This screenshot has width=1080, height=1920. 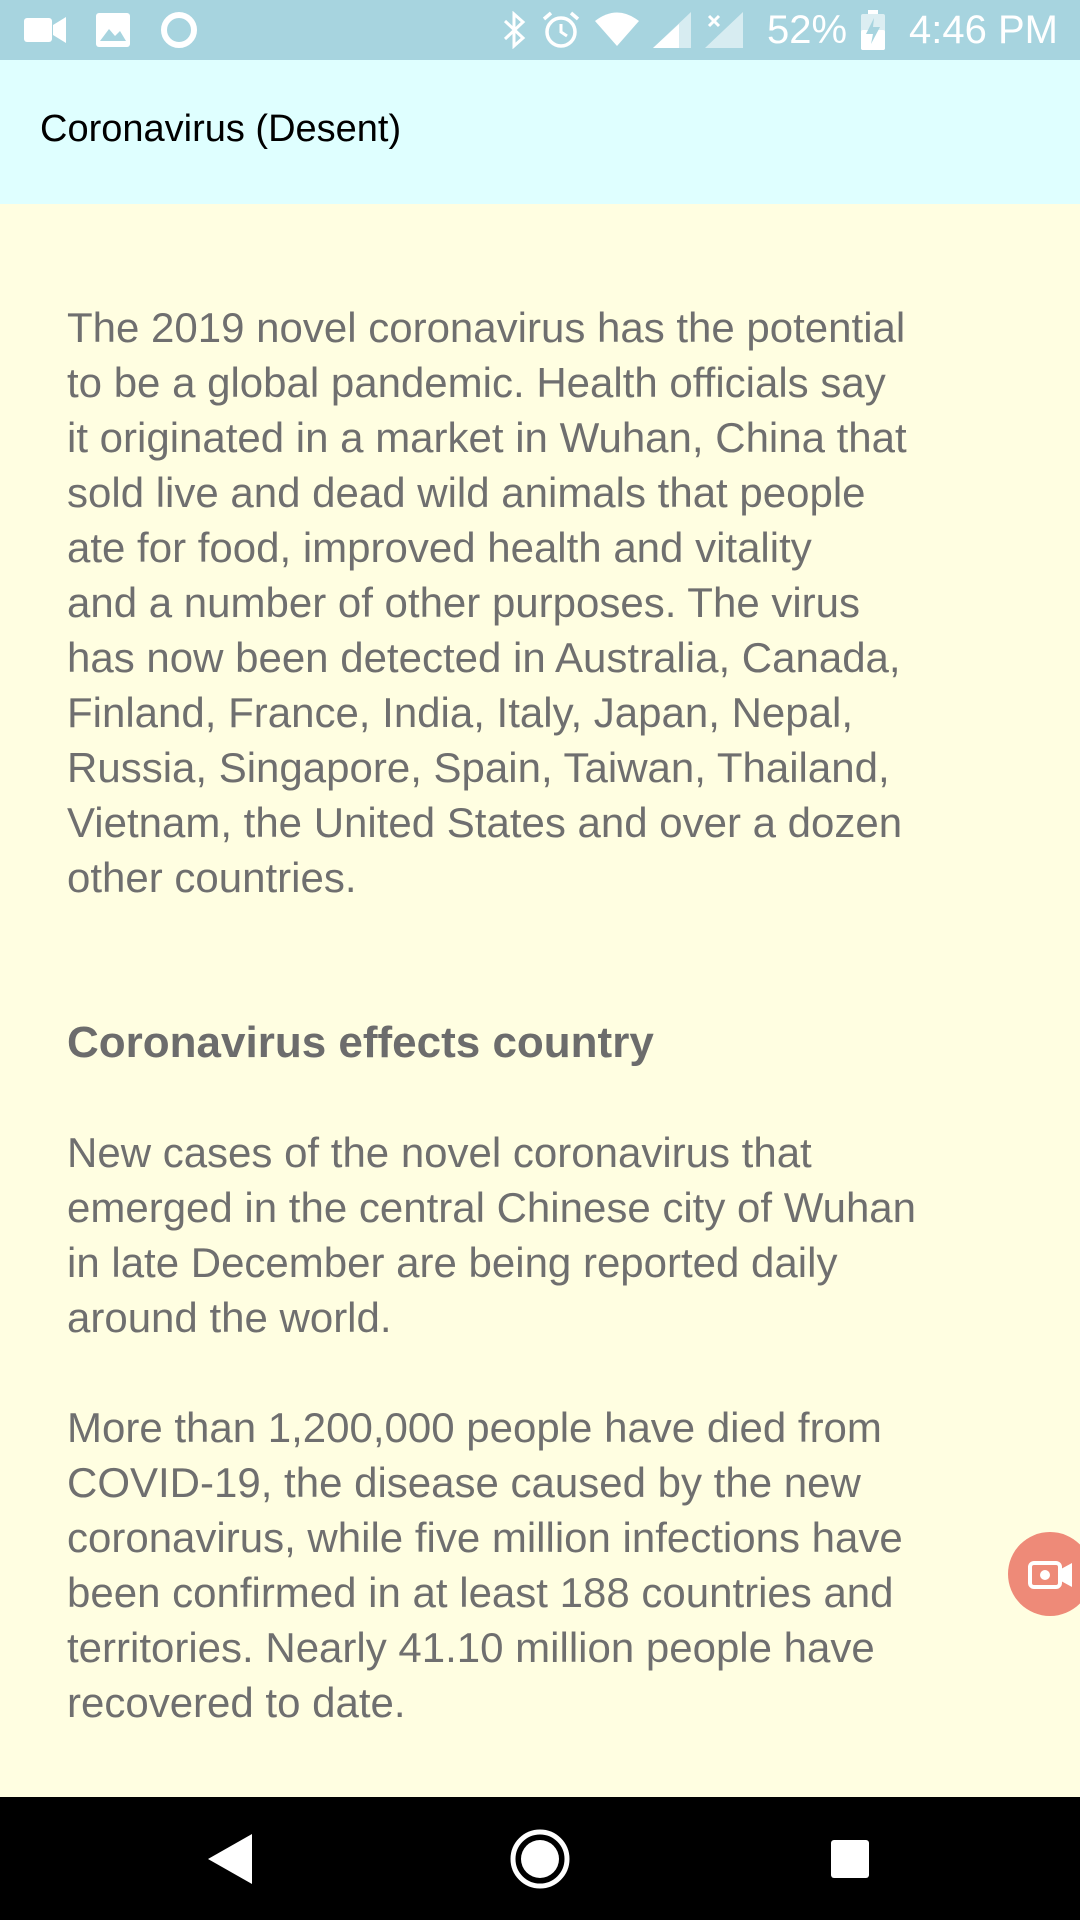 I want to click on status-left-icons, so click(x=111, y=30).